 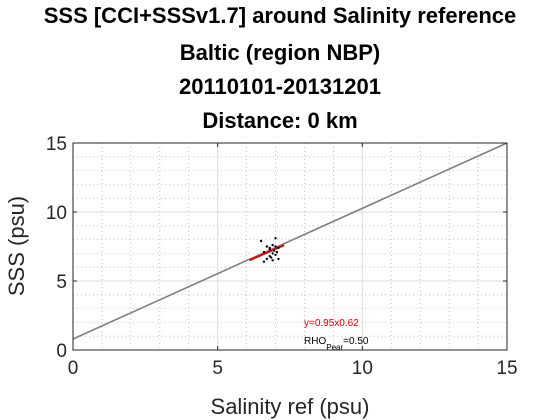 What do you see at coordinates (280, 86) in the screenshot?
I see `chart-title-line-3: 20110101-20131201` at bounding box center [280, 86].